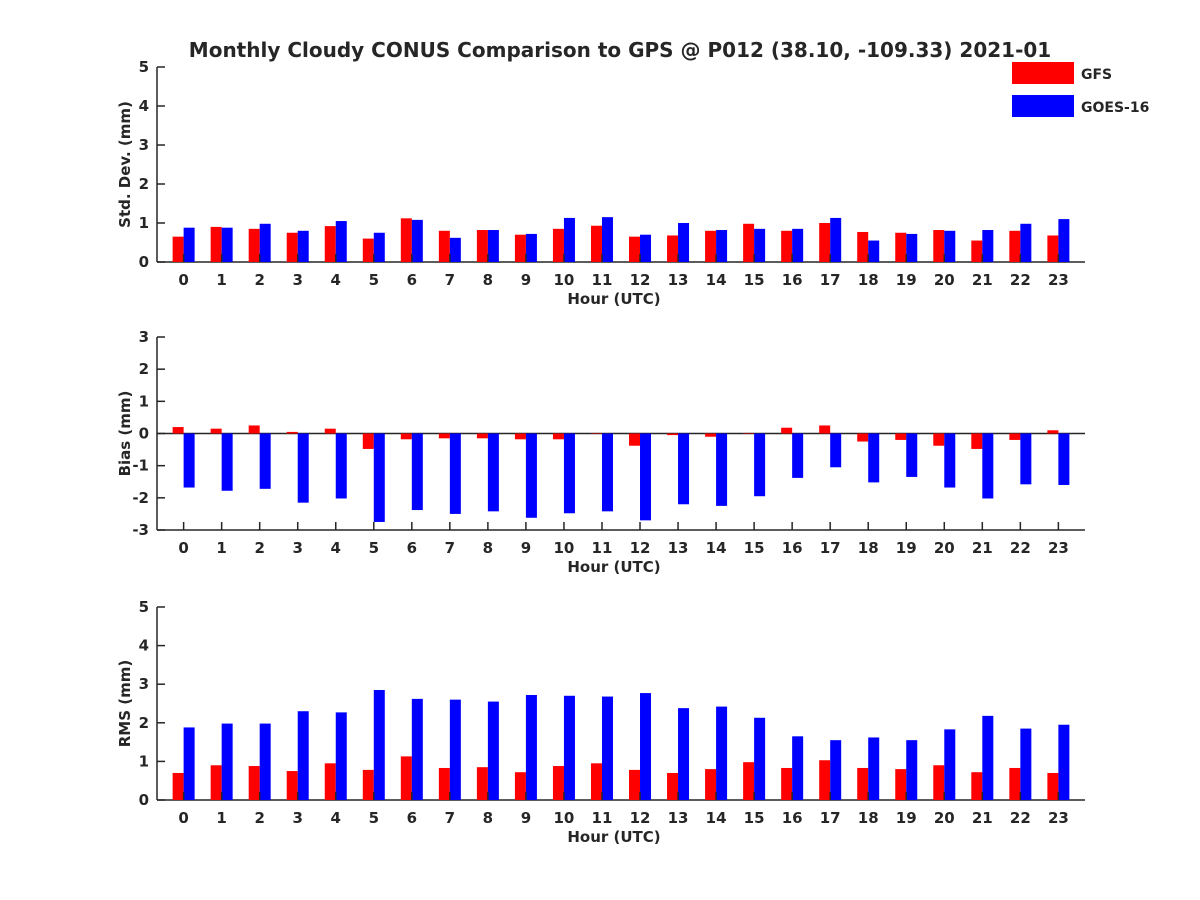 The height and width of the screenshot is (900, 1200). I want to click on y-tick-label: 4, so click(144, 646).